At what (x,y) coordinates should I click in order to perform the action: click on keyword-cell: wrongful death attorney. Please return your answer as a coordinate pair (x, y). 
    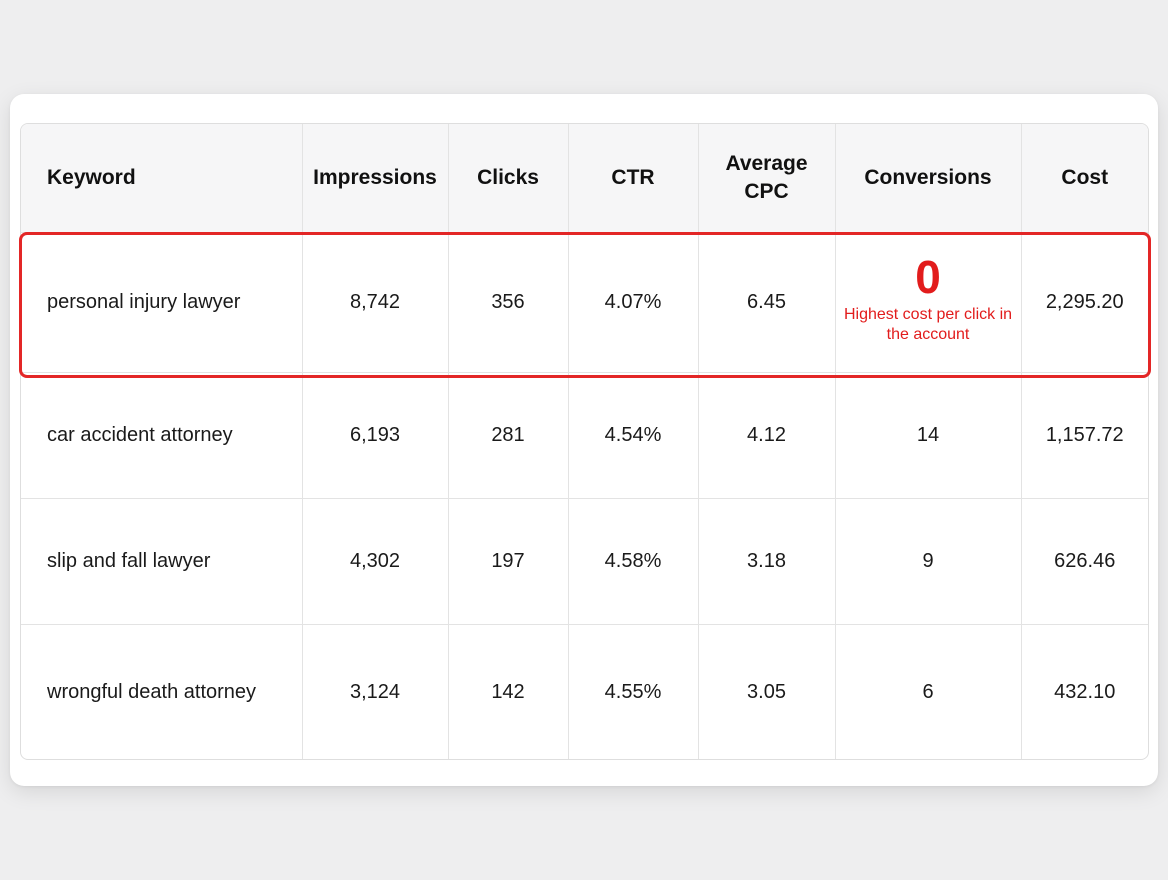
    Looking at the image, I should click on (162, 691).